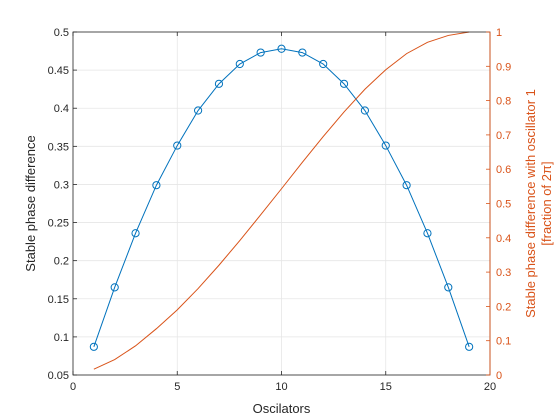 This screenshot has width=560, height=420. What do you see at coordinates (61, 262) in the screenshot?
I see `y-tick-label-left: 0.2` at bounding box center [61, 262].